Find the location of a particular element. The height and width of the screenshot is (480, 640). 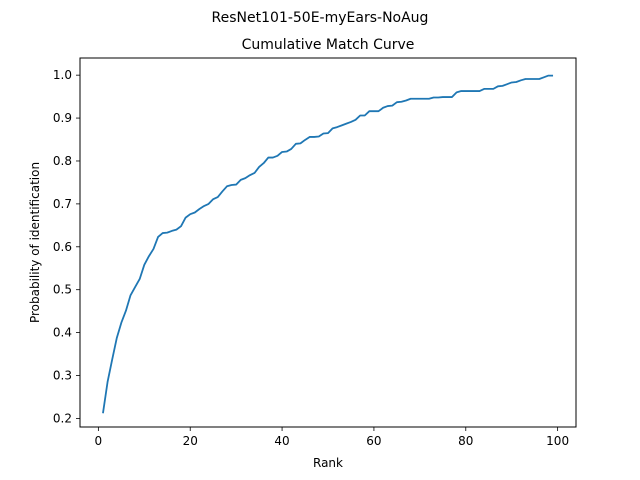

y-tick-label: 0.5 is located at coordinates (62, 290).